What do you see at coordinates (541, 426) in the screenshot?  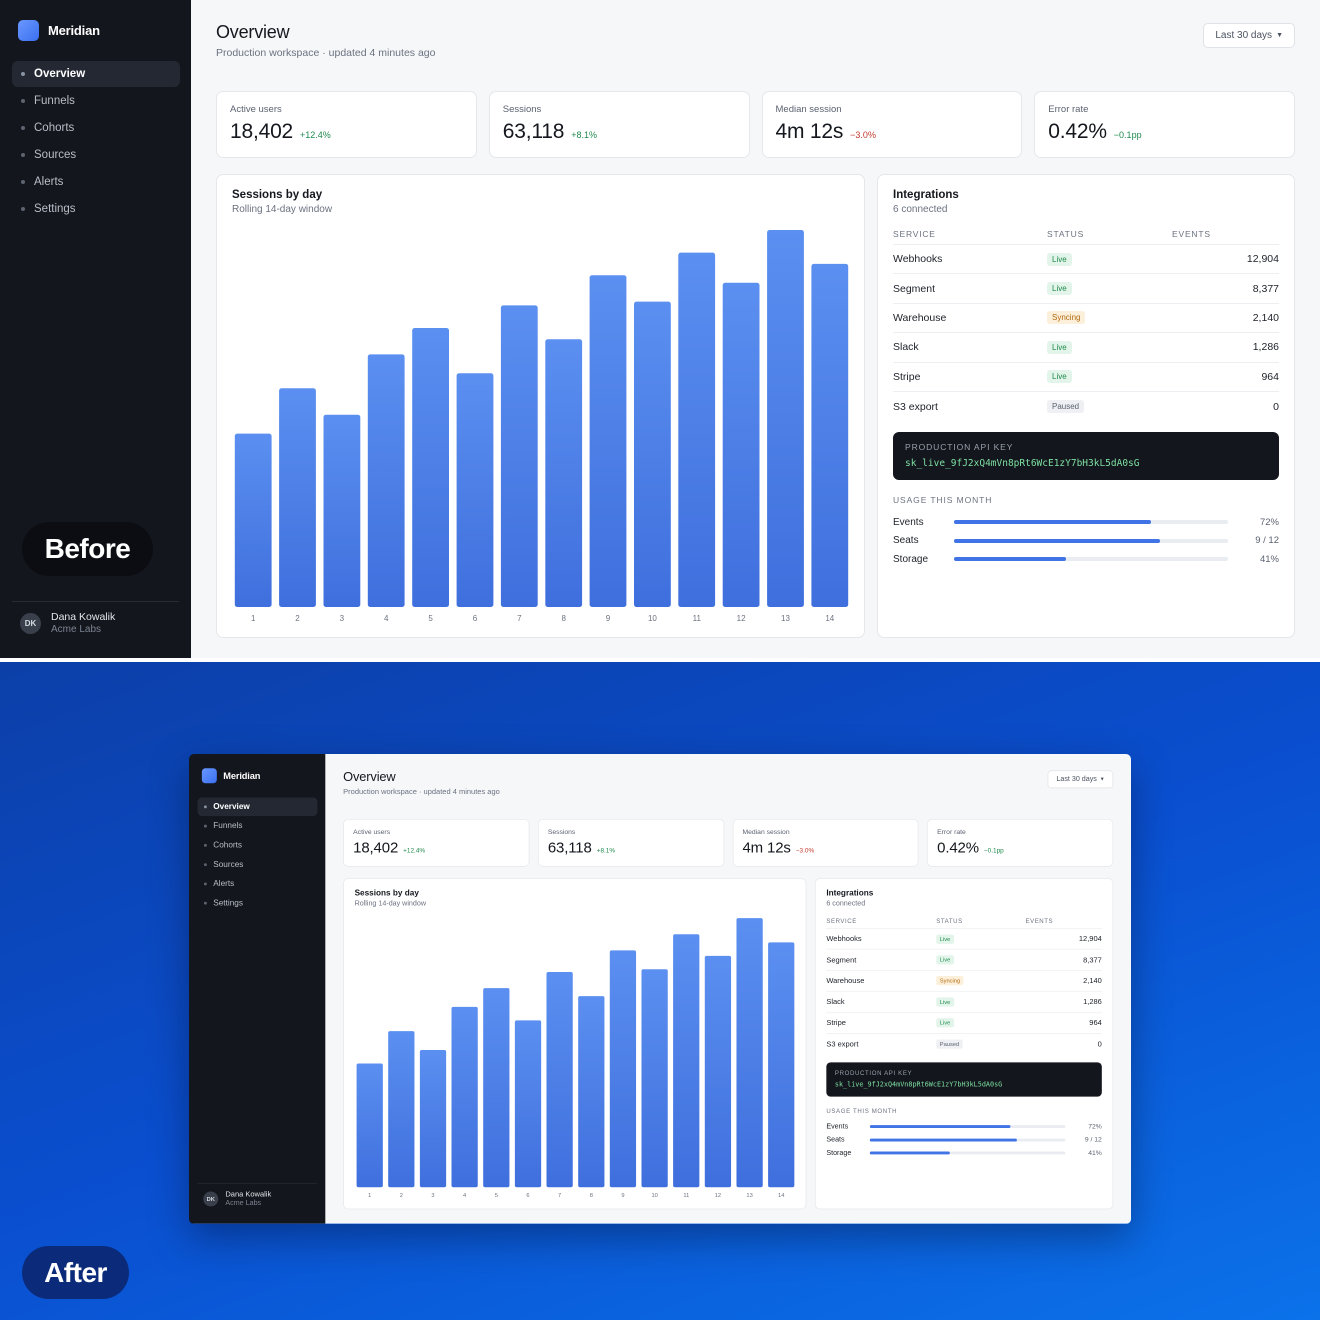 I see `sessions-bar-chart: 1 2 3 4 5 6 7 8 9 10 11 12 13 14` at bounding box center [541, 426].